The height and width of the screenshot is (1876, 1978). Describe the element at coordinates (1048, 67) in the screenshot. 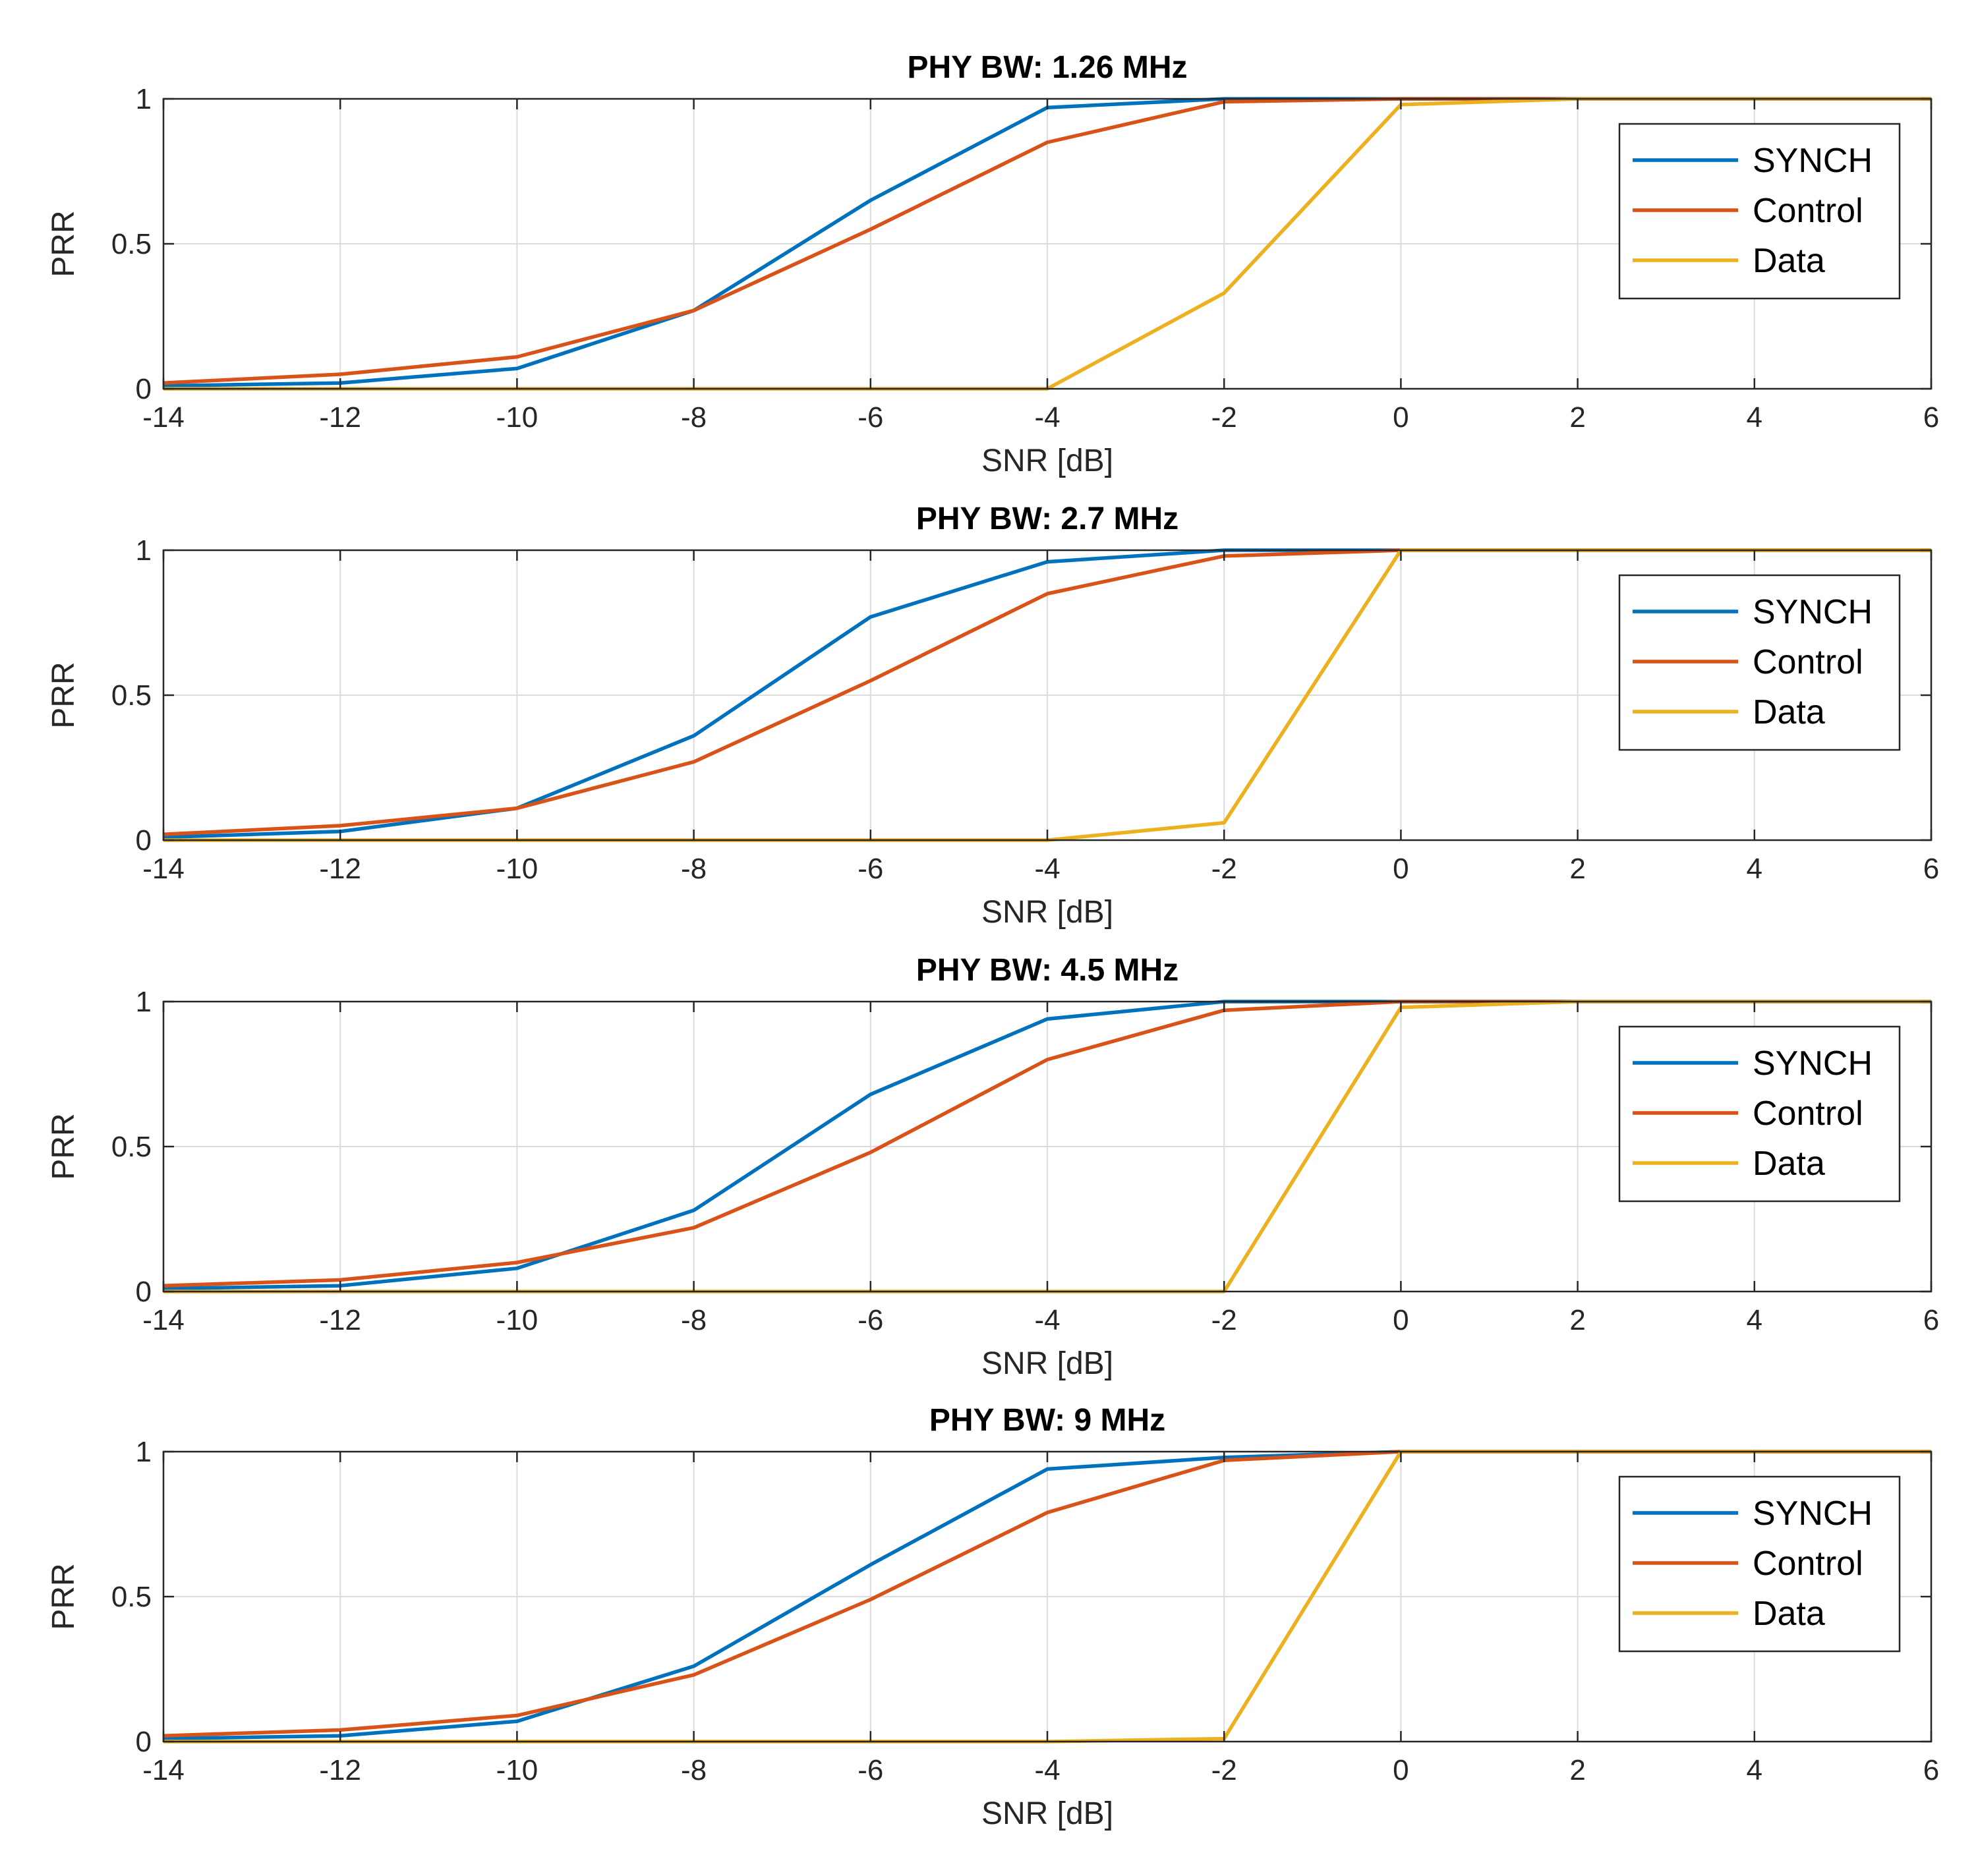

I see `chart-title: PHY BW: 1.26 MHz` at that location.